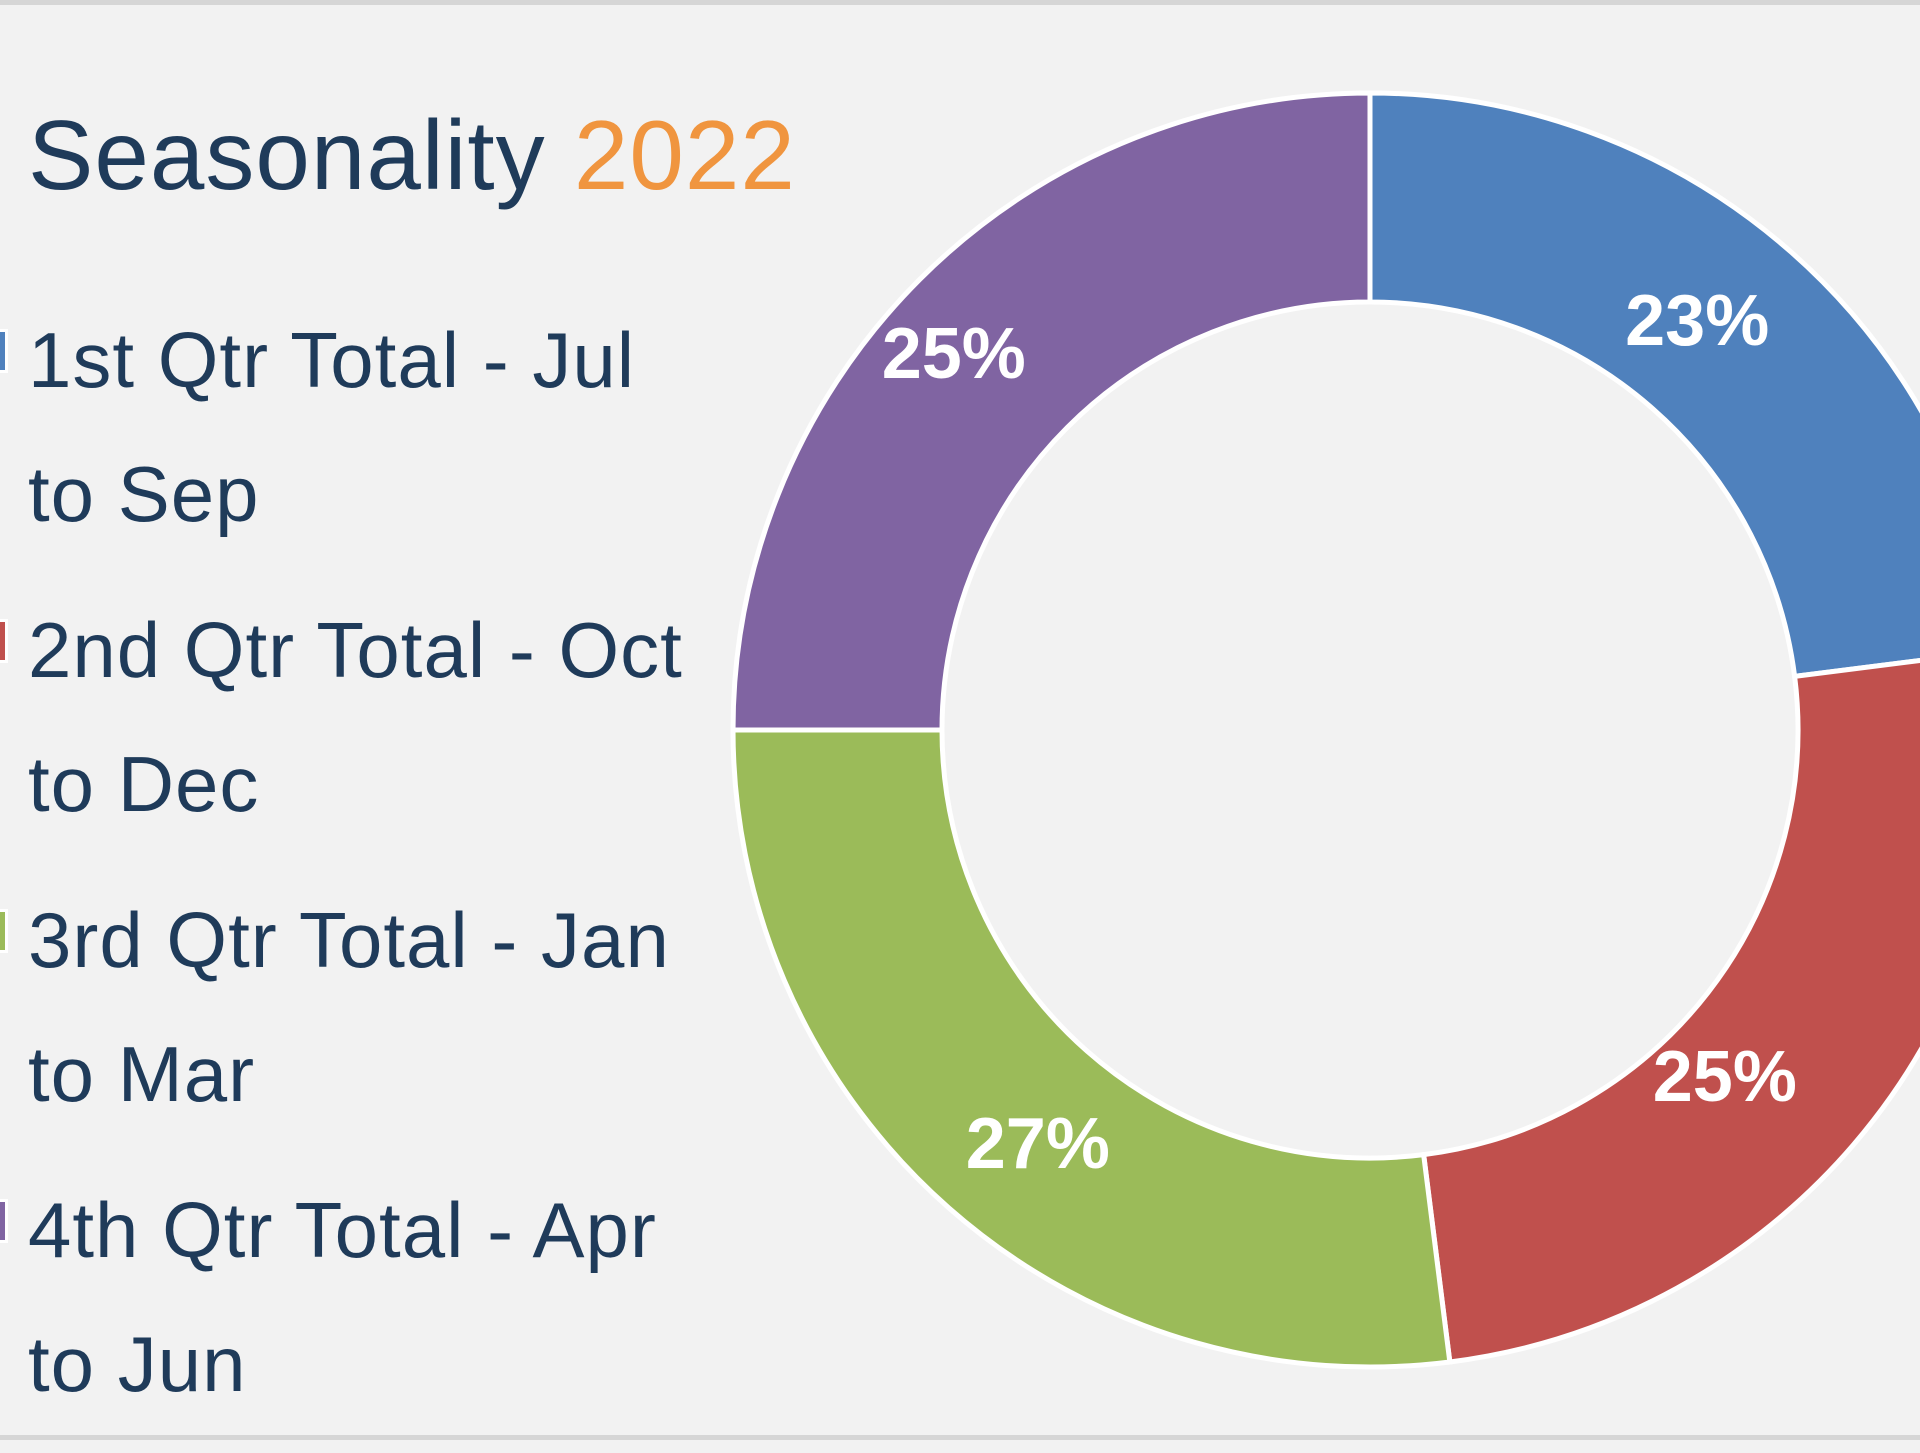  I want to click on data-label: 23%, so click(1697, 321).